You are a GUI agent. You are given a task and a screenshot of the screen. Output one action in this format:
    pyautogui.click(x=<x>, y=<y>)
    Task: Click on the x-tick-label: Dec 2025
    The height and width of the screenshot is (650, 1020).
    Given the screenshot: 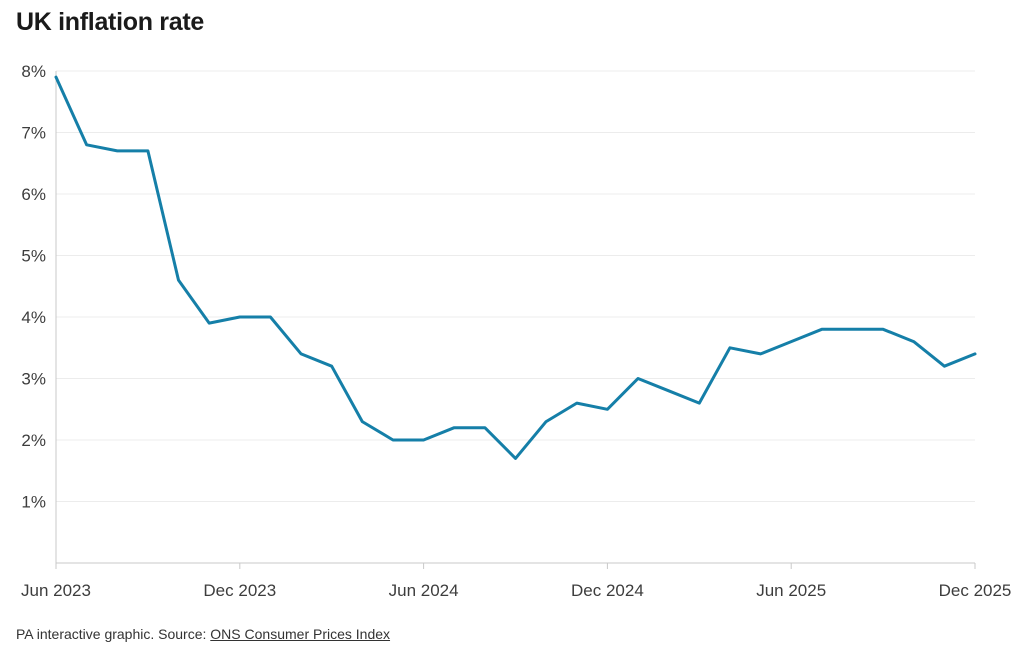 What is the action you would take?
    pyautogui.click(x=975, y=590)
    